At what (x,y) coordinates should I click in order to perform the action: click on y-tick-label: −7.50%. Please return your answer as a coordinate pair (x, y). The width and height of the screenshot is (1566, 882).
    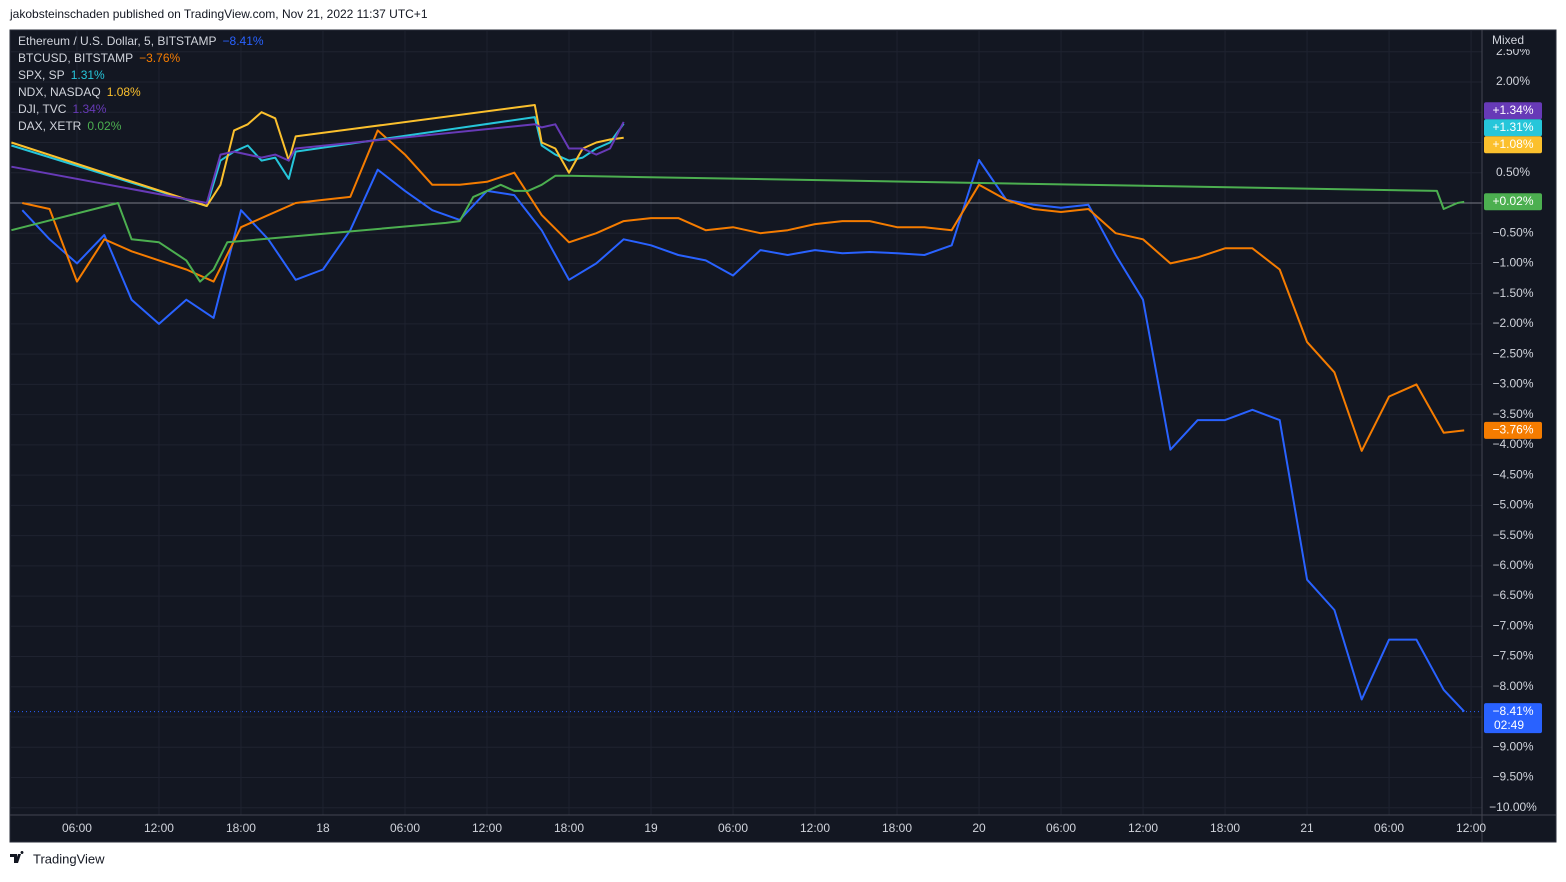
    Looking at the image, I should click on (1512, 656).